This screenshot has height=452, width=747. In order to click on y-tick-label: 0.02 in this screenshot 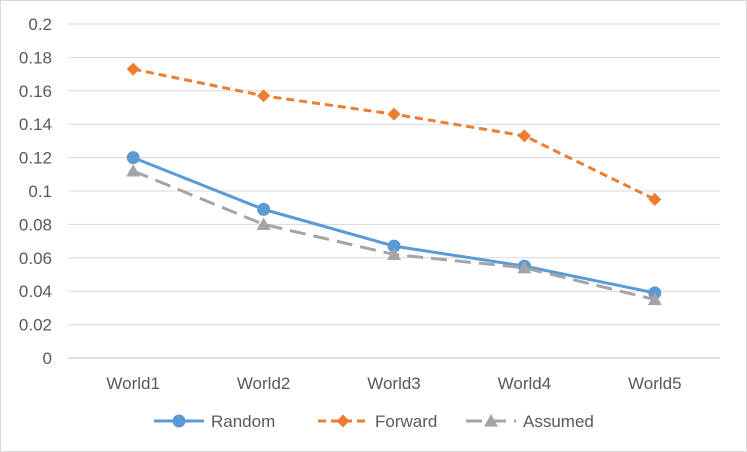, I will do `click(35, 325)`.